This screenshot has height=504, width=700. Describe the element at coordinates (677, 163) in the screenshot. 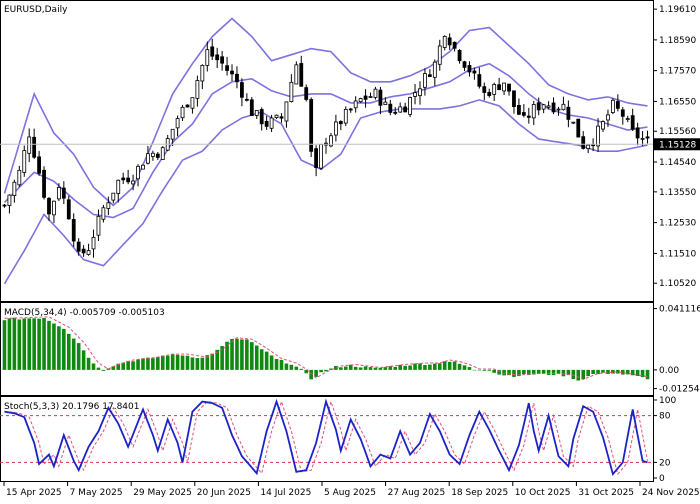

I see `price-tick-label: 1.14540` at that location.